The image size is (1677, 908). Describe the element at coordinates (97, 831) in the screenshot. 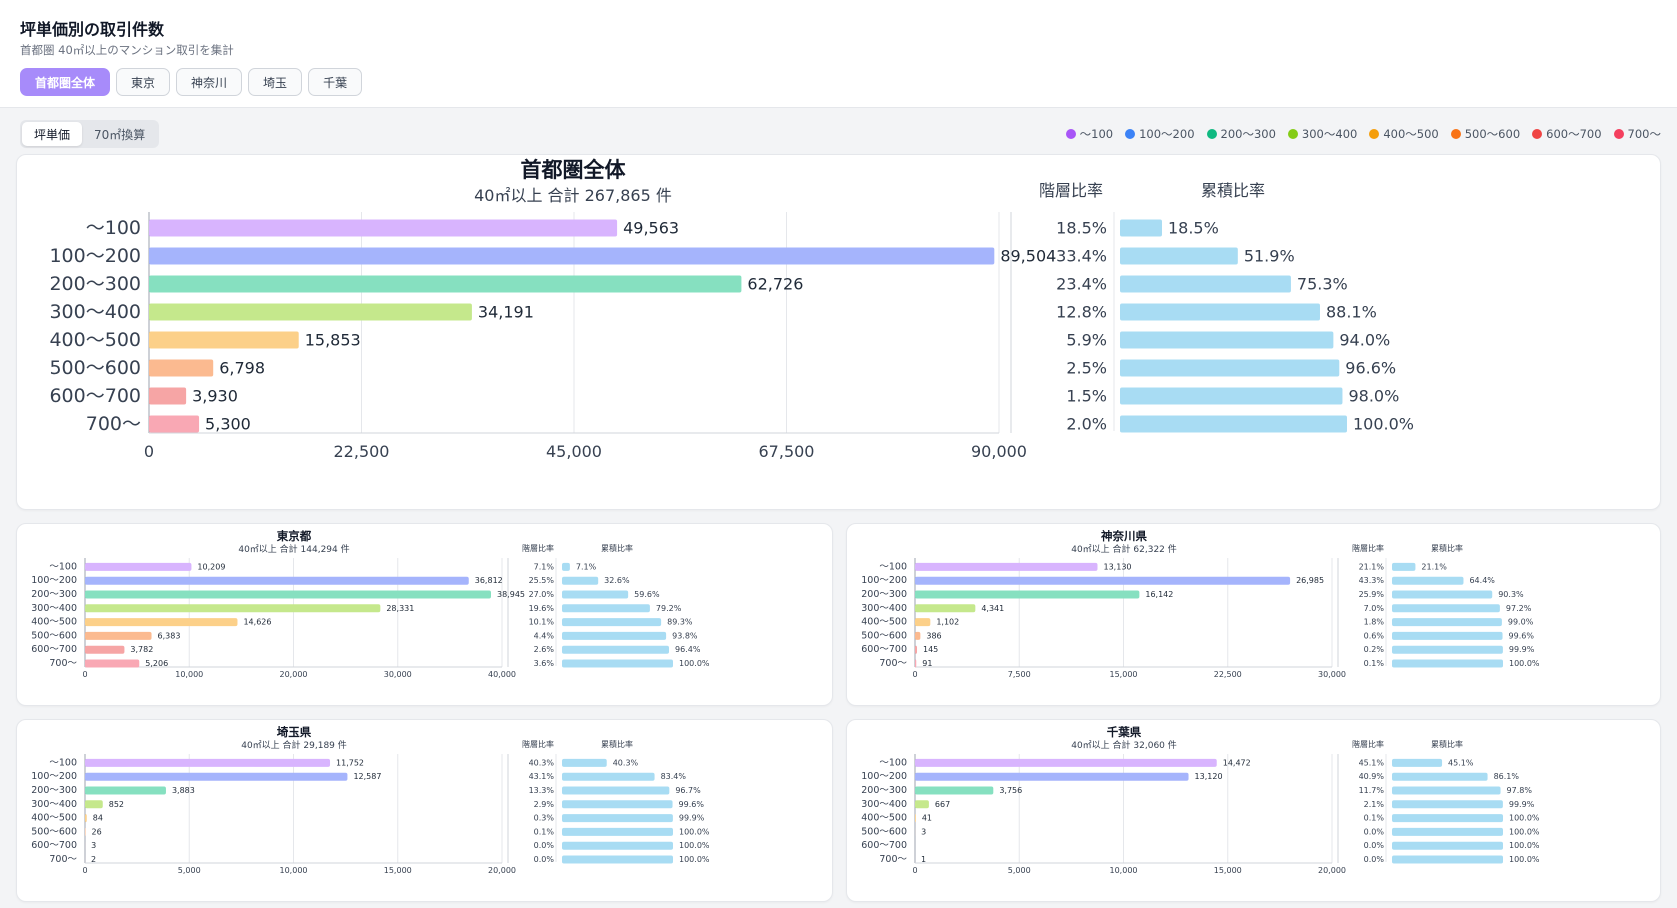

I see `bar-value-label: 26` at that location.